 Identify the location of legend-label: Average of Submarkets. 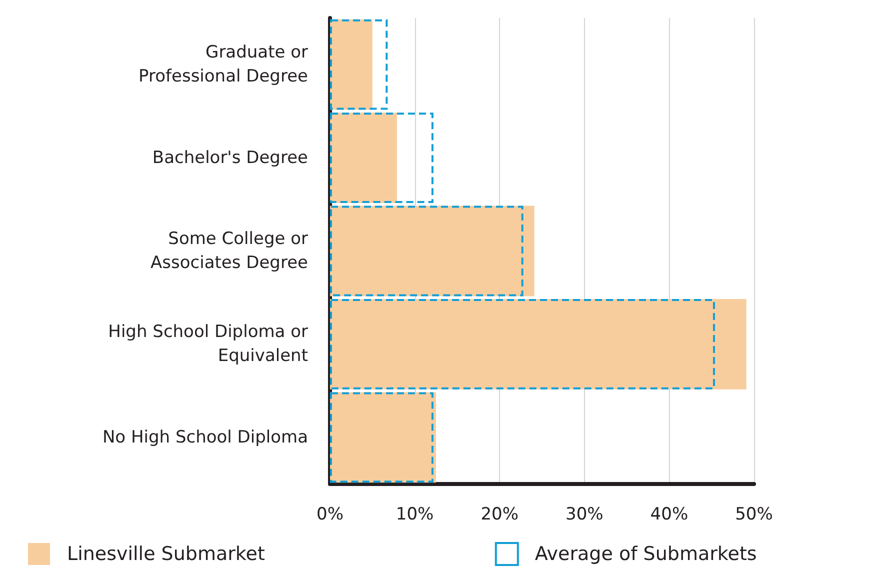
(645, 554).